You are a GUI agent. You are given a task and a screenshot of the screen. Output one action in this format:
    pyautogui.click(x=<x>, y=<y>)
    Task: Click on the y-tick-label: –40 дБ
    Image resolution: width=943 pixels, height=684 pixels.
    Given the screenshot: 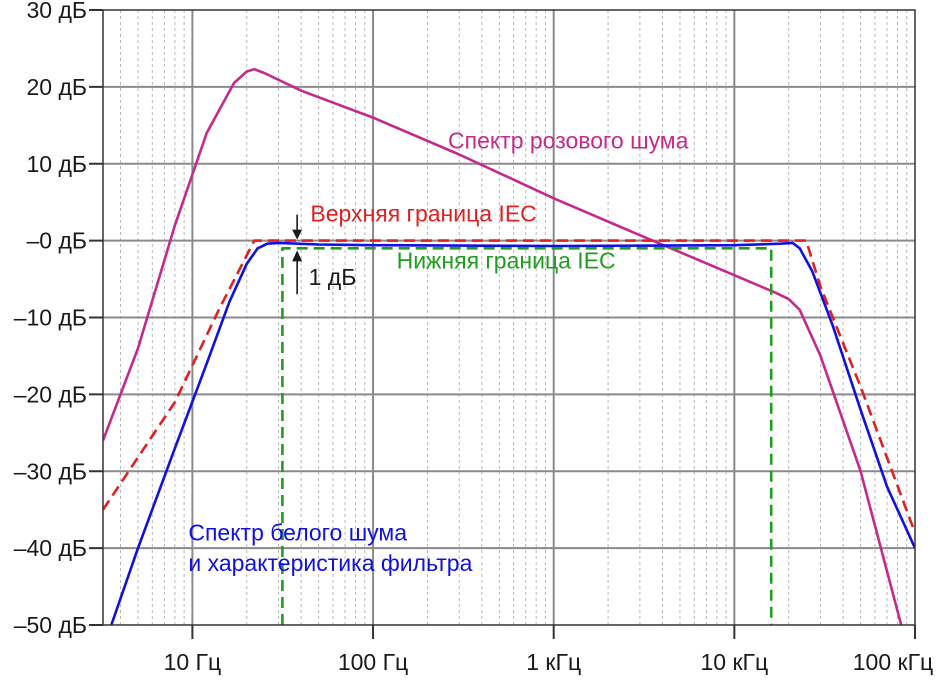 What is the action you would take?
    pyautogui.click(x=50, y=548)
    